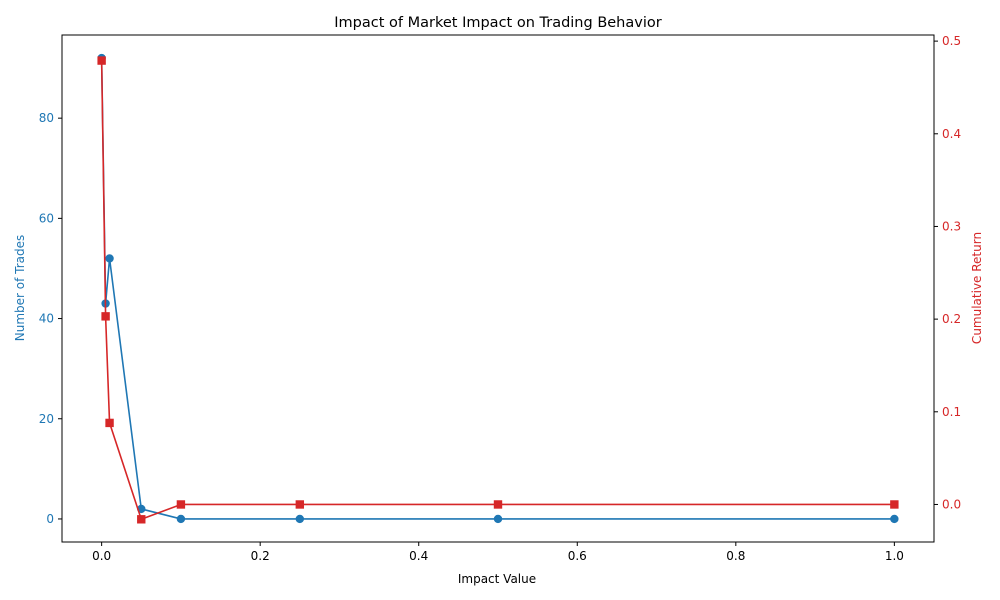 This screenshot has width=1000, height=600. Describe the element at coordinates (951, 134) in the screenshot. I see `right-y-tick-label: 0.4` at that location.